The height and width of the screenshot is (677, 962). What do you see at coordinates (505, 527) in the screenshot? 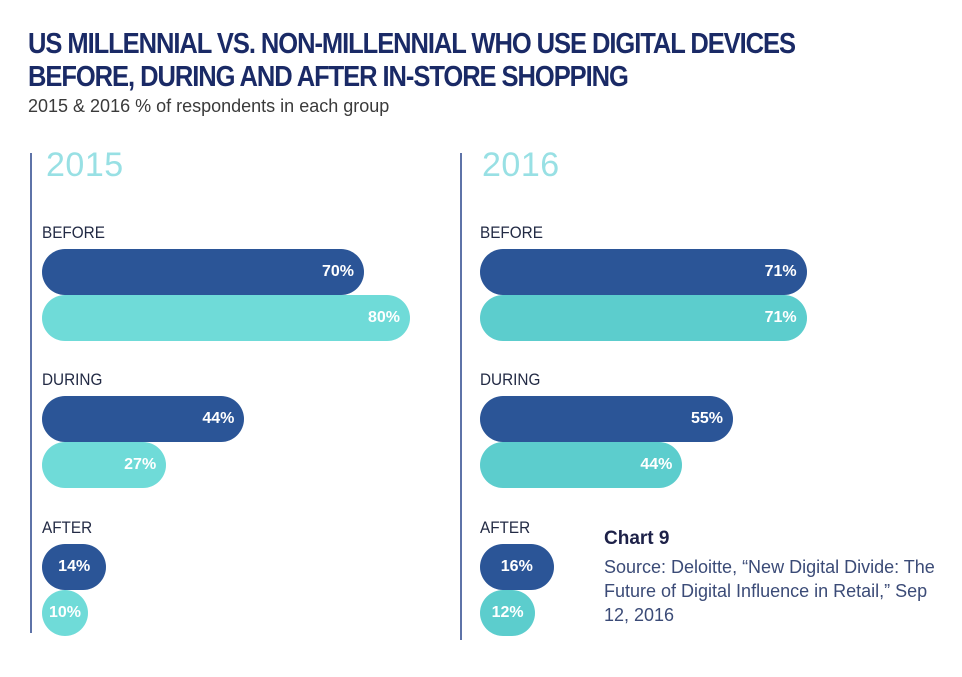
I see `category-label-2016-after: AFTER` at bounding box center [505, 527].